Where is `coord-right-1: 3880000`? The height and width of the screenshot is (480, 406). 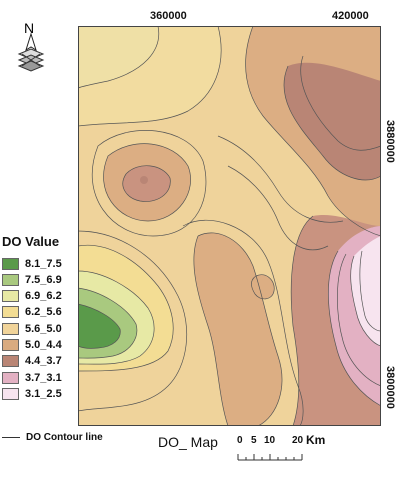
coord-right-1: 3880000 is located at coordinates (390, 141).